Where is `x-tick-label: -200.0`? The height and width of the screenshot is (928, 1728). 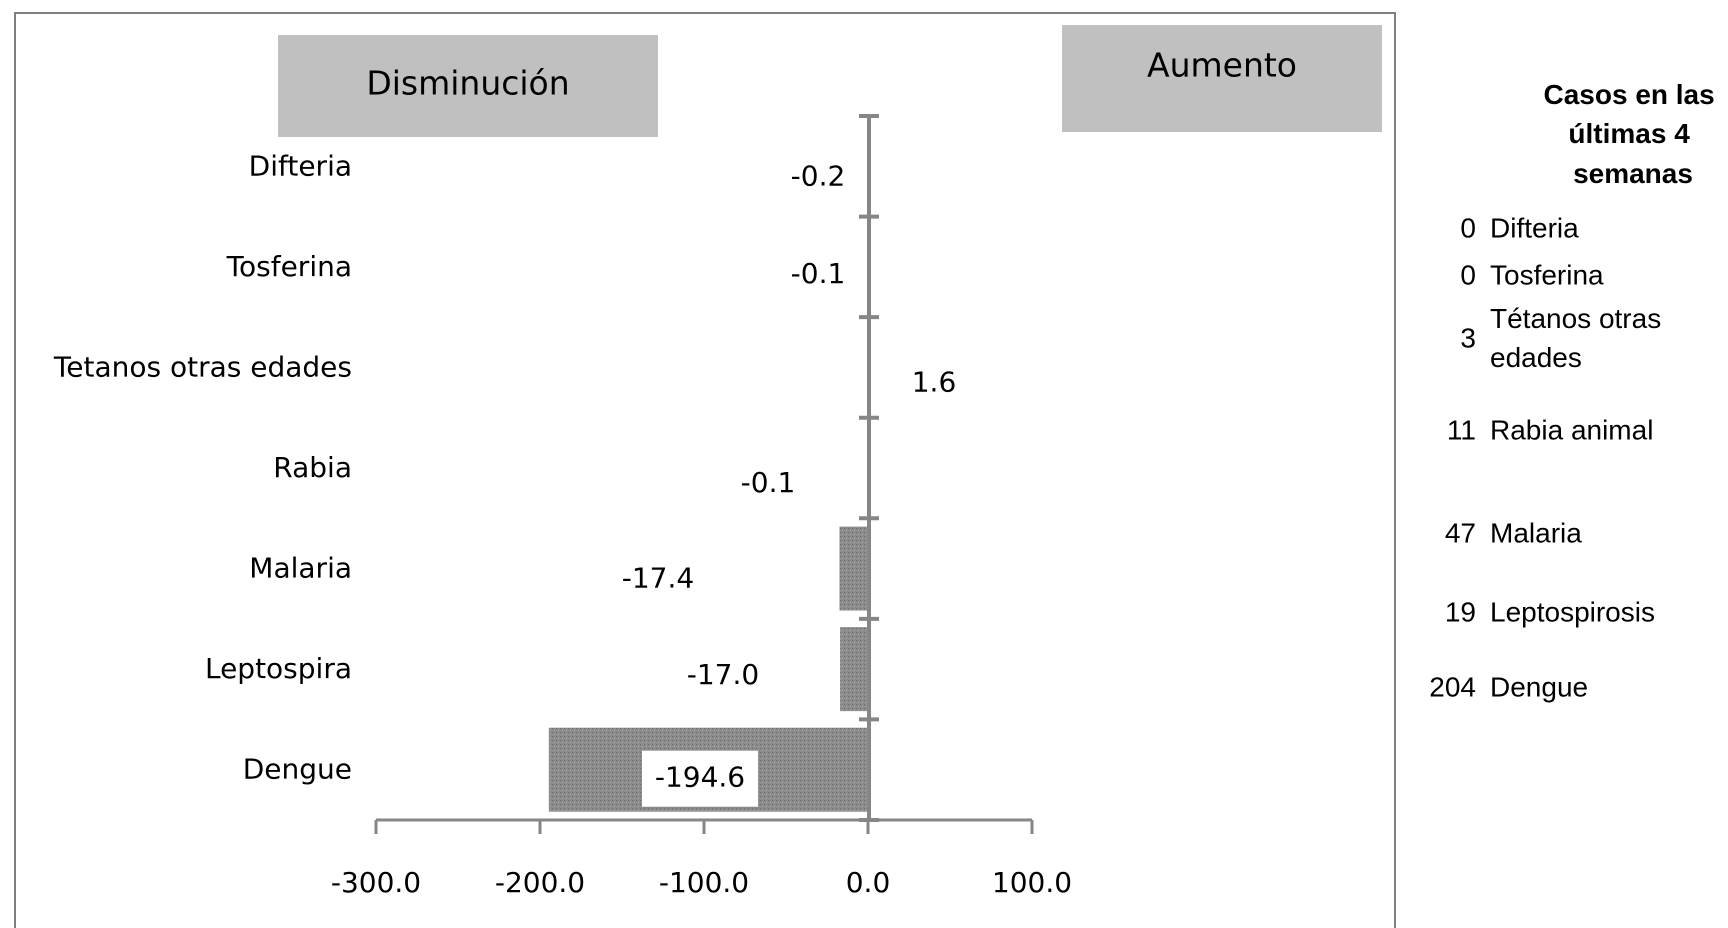
x-tick-label: -200.0 is located at coordinates (540, 882).